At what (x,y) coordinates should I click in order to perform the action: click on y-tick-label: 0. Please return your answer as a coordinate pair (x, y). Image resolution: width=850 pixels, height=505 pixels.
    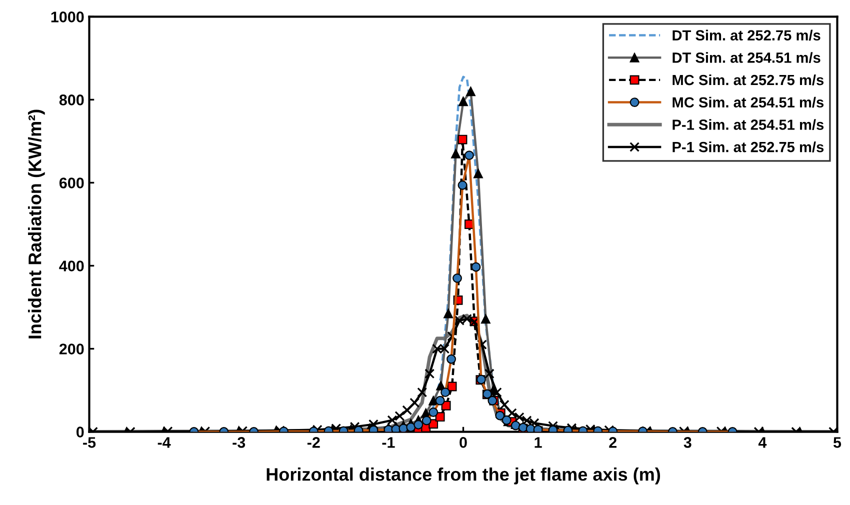
    Looking at the image, I should click on (80, 432).